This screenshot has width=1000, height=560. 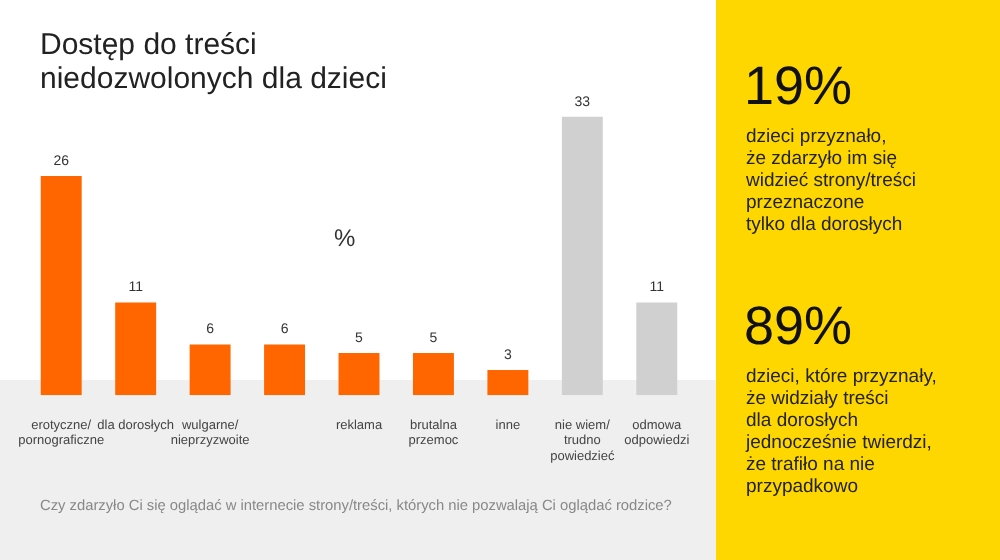 I want to click on text: 89%, so click(x=798, y=327).